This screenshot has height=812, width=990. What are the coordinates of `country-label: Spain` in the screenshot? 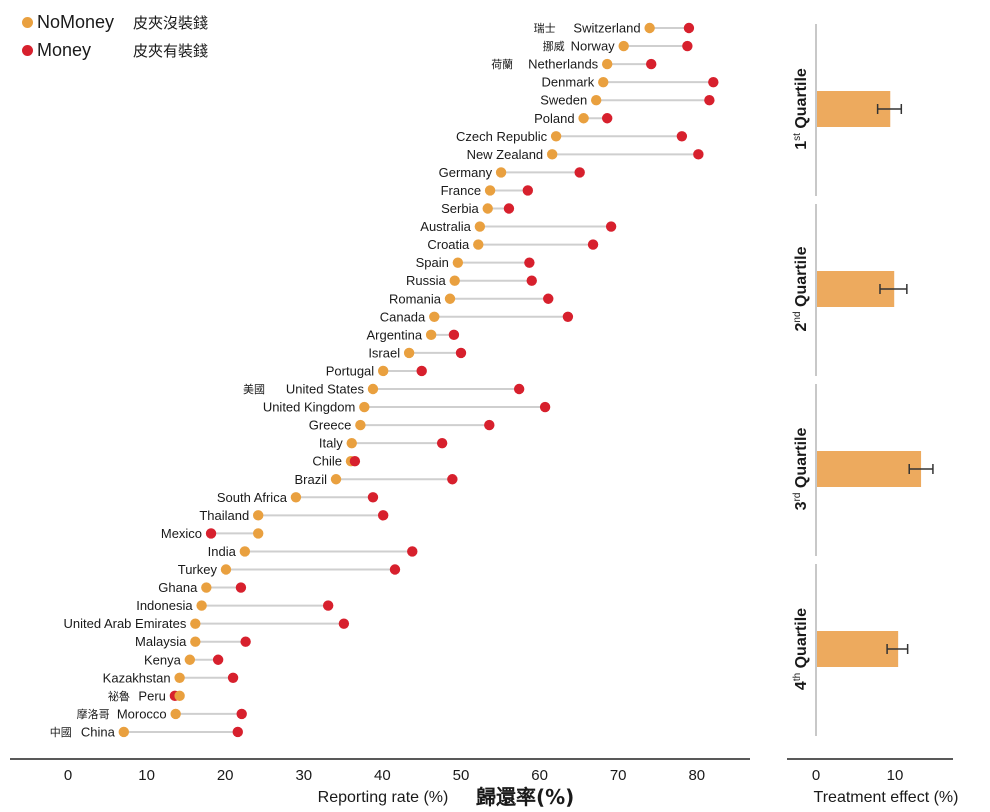 It's located at (432, 262).